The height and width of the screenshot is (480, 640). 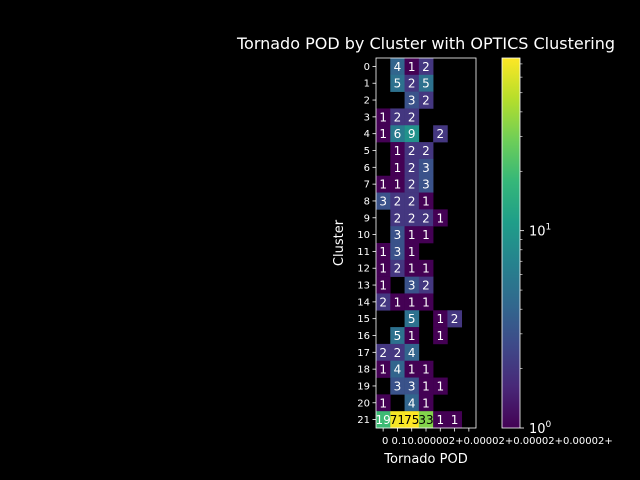 I want to click on y-tick-label: 17, so click(x=363, y=353).